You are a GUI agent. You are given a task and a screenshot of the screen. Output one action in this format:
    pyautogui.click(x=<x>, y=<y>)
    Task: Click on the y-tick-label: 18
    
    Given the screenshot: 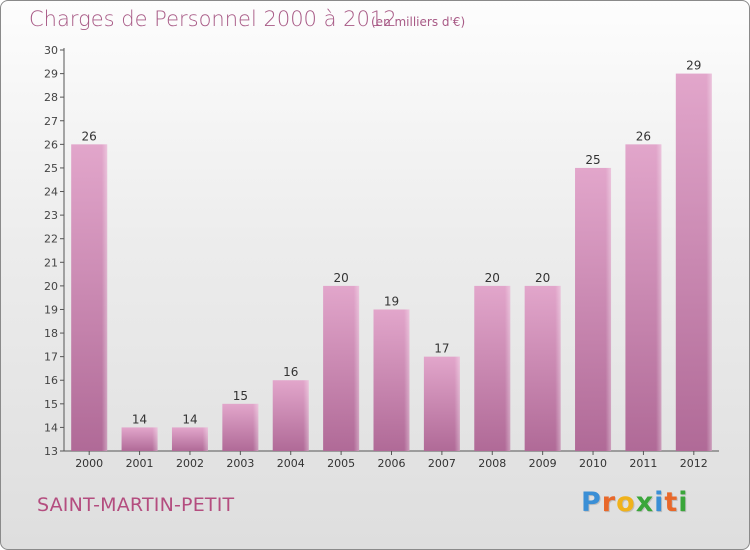 What is the action you would take?
    pyautogui.click(x=51, y=333)
    